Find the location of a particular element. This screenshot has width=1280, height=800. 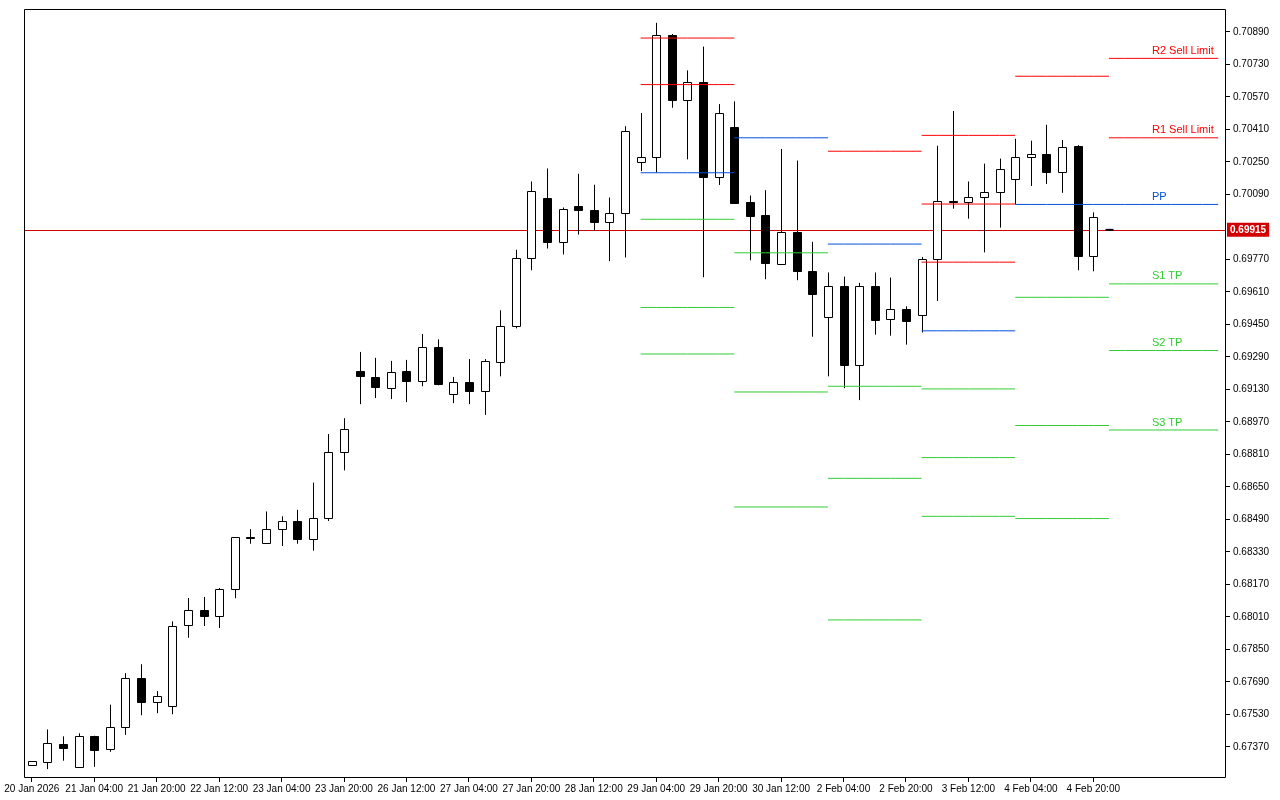

y-tick-label: 0.69610 is located at coordinates (1251, 291).